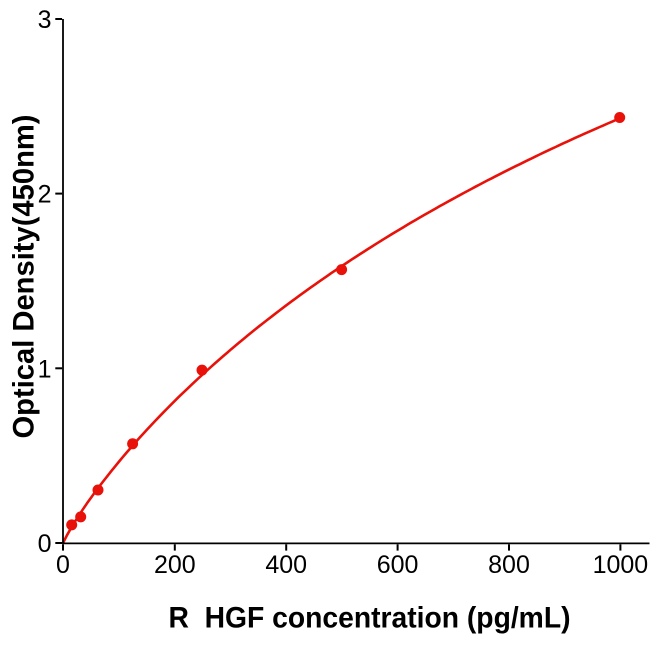 This screenshot has width=659, height=647. Describe the element at coordinates (370, 618) in the screenshot. I see `svg-text: R HGF concentration (pg/mL)` at that location.